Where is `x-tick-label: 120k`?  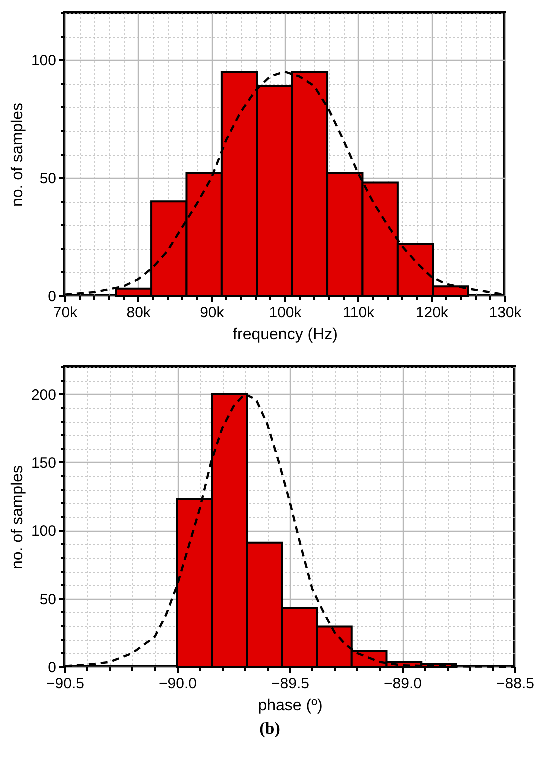
x-tick-label: 120k is located at coordinates (432, 313).